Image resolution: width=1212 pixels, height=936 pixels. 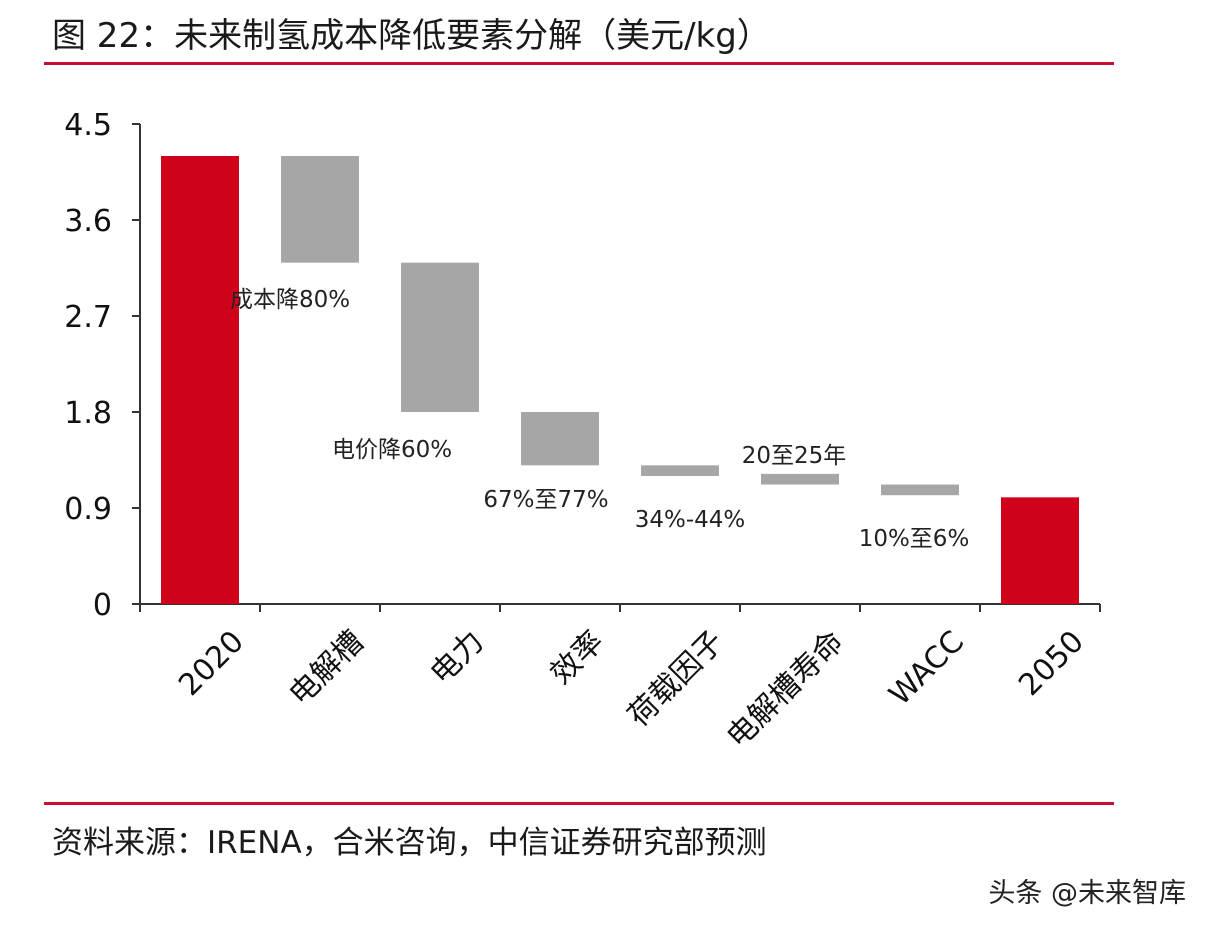 What do you see at coordinates (409, 843) in the screenshot?
I see `source-note: 资料来源：IRENA，合米咨询，中信证券研究部预测` at bounding box center [409, 843].